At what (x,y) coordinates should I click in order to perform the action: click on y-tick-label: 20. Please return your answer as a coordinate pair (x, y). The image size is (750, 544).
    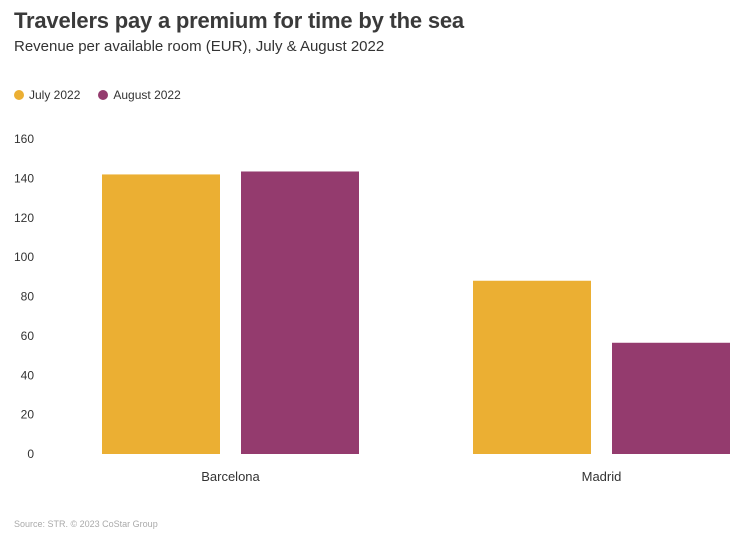
    Looking at the image, I should click on (28, 415).